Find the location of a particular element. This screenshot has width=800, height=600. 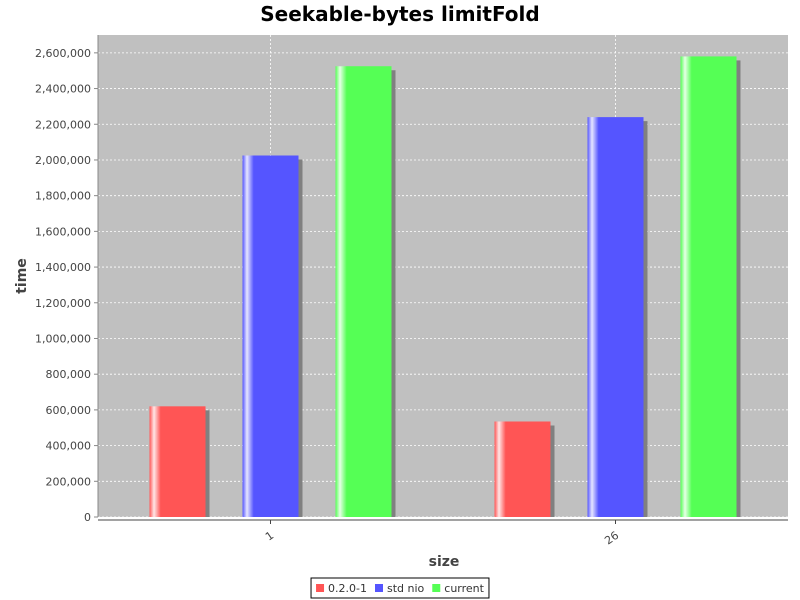

chart-title: Seekable-bytes limitFold is located at coordinates (399, 14).